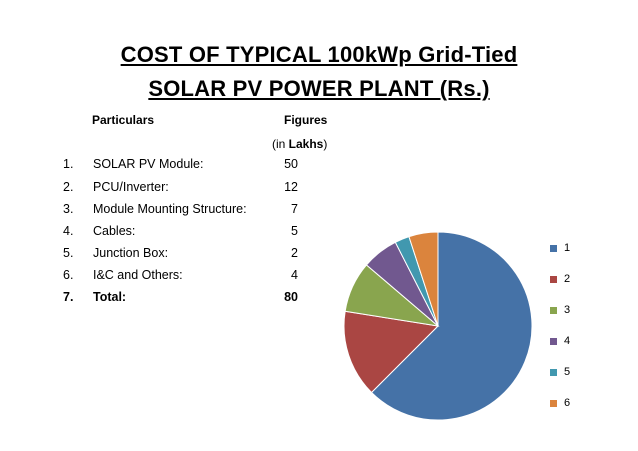 The height and width of the screenshot is (451, 638). Describe the element at coordinates (567, 372) in the screenshot. I see `legend-label: 5` at that location.